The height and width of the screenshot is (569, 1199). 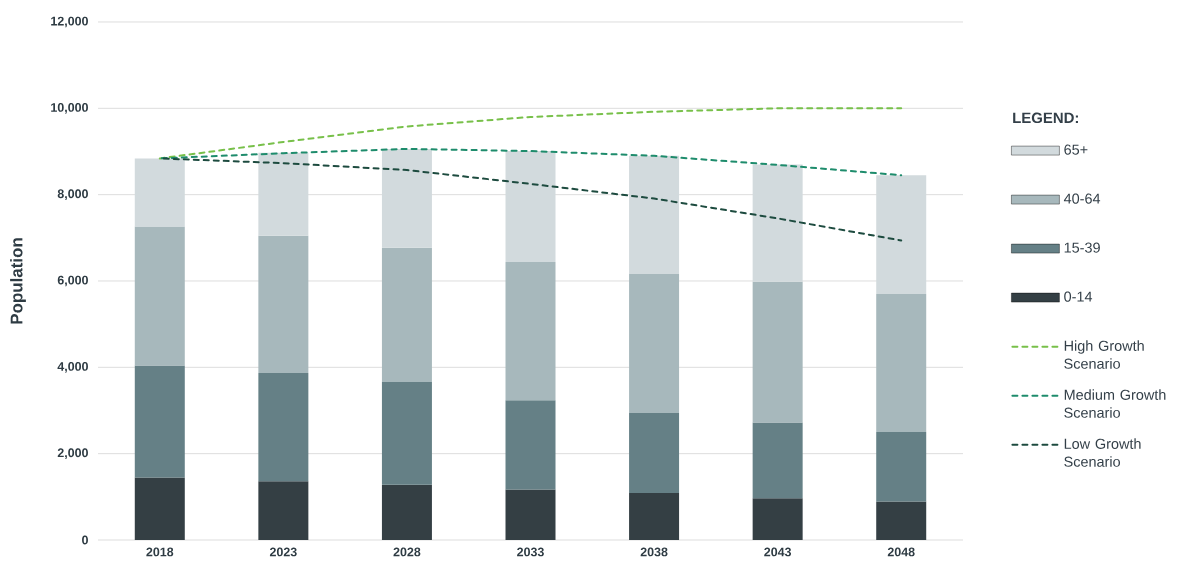 What do you see at coordinates (72, 453) in the screenshot?
I see `y-tick-label: 2,000` at bounding box center [72, 453].